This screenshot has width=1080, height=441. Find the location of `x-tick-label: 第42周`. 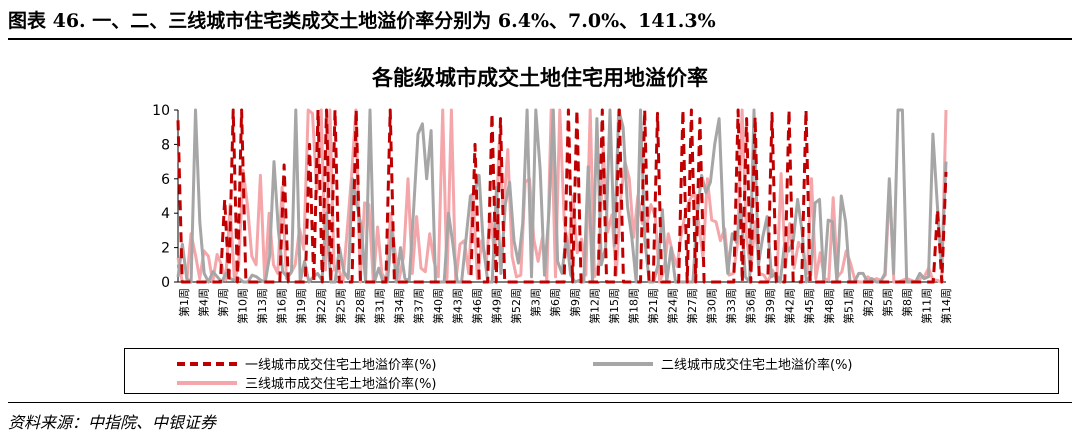

x-tick-label: 第42周 is located at coordinates (790, 306).